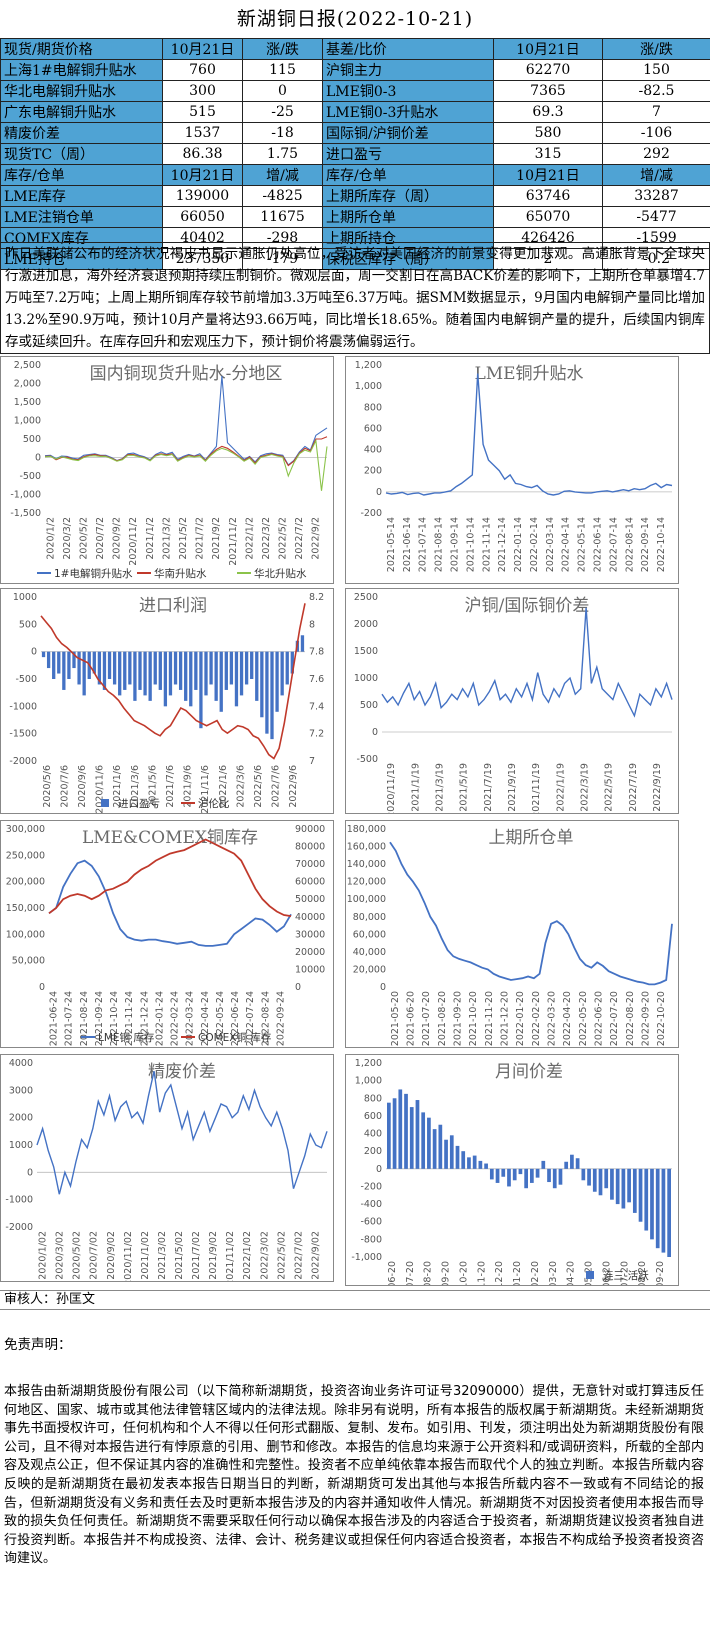 The height and width of the screenshot is (1634, 710). Describe the element at coordinates (373, 1151) in the screenshot. I see `y-tick-label: 200` at that location.